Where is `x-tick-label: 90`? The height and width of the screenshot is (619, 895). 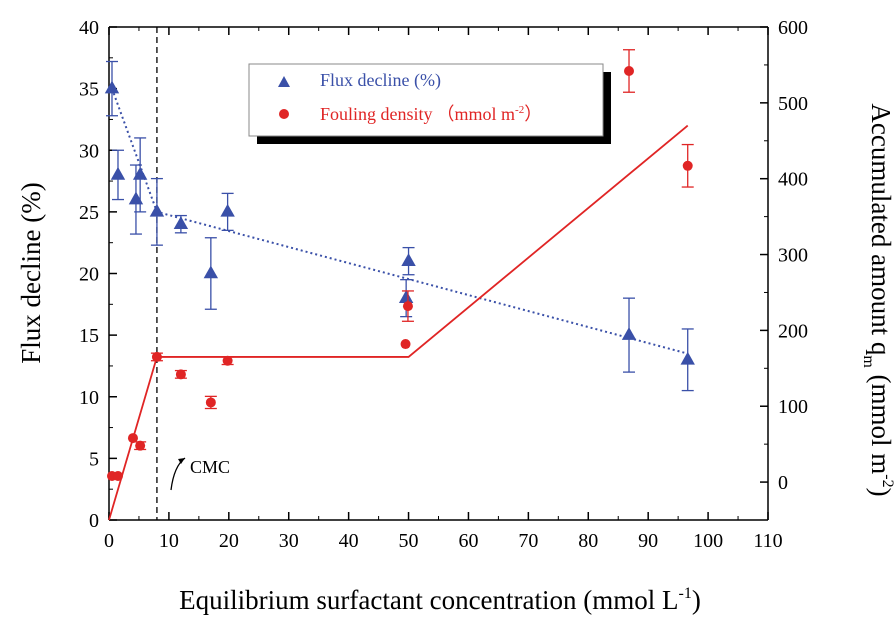 x-tick-label: 90 is located at coordinates (648, 541).